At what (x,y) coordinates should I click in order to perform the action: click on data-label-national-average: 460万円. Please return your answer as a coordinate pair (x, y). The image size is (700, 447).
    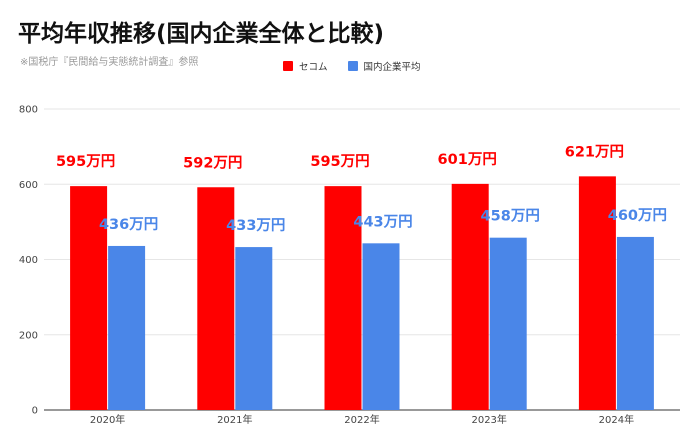
    Looking at the image, I should click on (637, 215).